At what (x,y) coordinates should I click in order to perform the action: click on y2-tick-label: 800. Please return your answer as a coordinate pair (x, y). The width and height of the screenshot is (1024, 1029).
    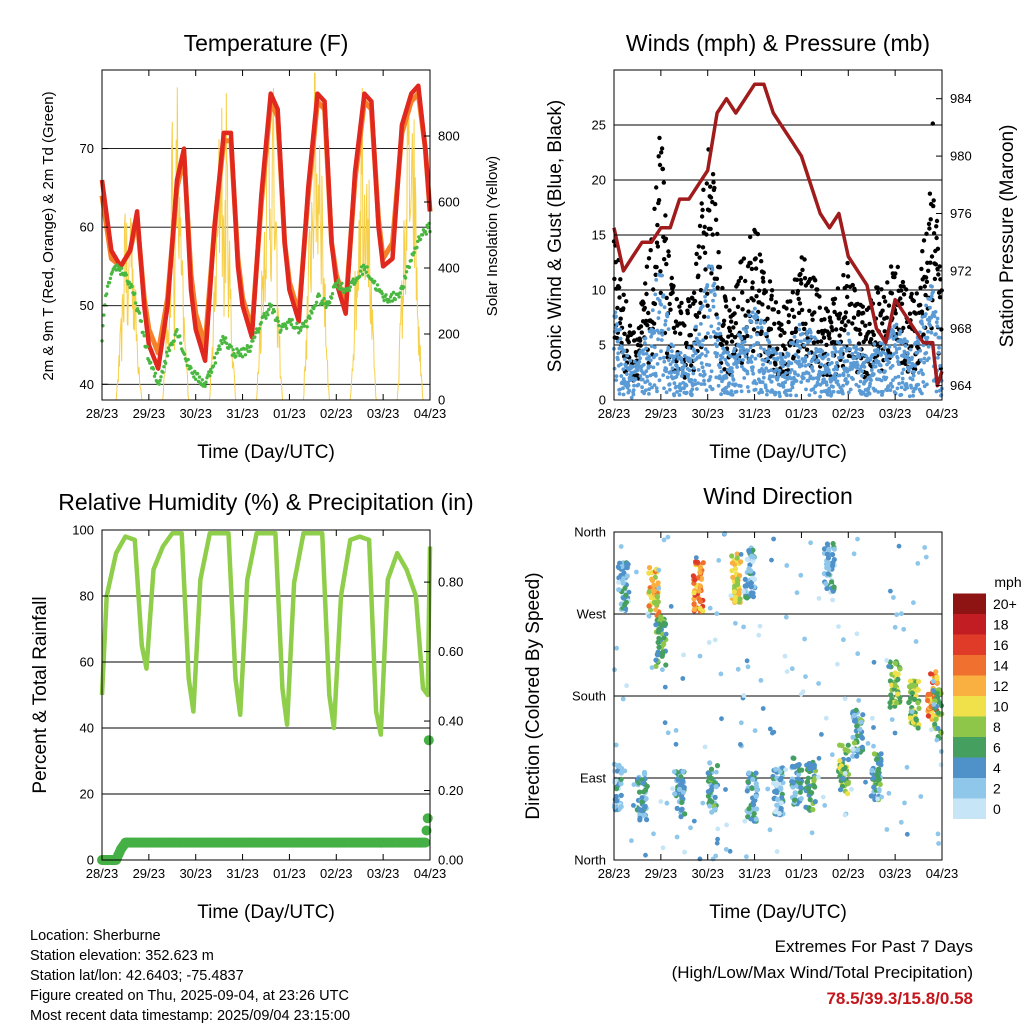
    Looking at the image, I should click on (449, 136).